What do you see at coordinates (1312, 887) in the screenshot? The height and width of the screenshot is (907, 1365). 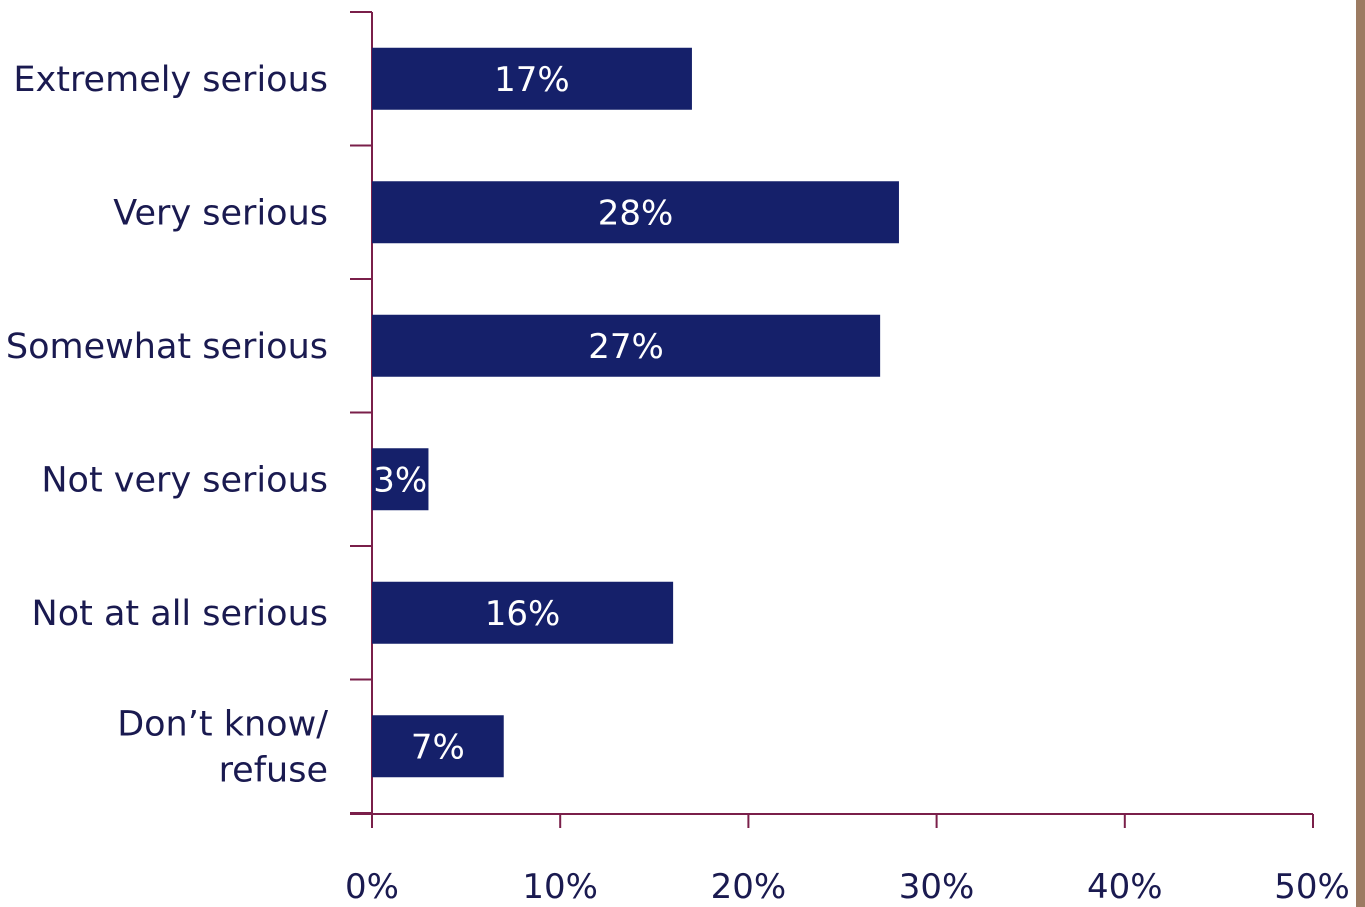 I see `x-tick-label: 50%` at bounding box center [1312, 887].